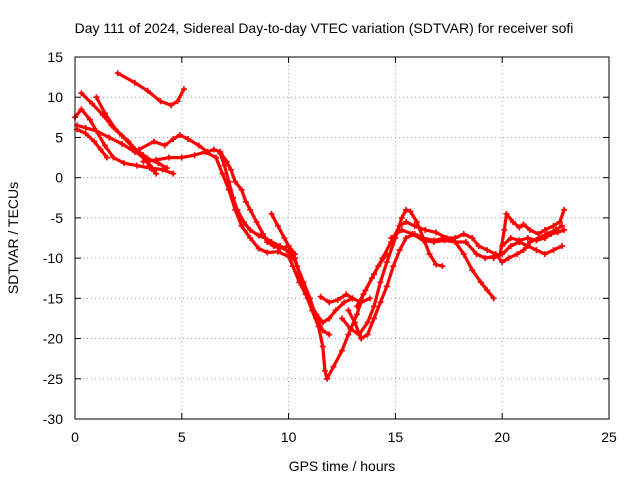 Image resolution: width=640 pixels, height=480 pixels. I want to click on series-track-g, so click(217, 194).